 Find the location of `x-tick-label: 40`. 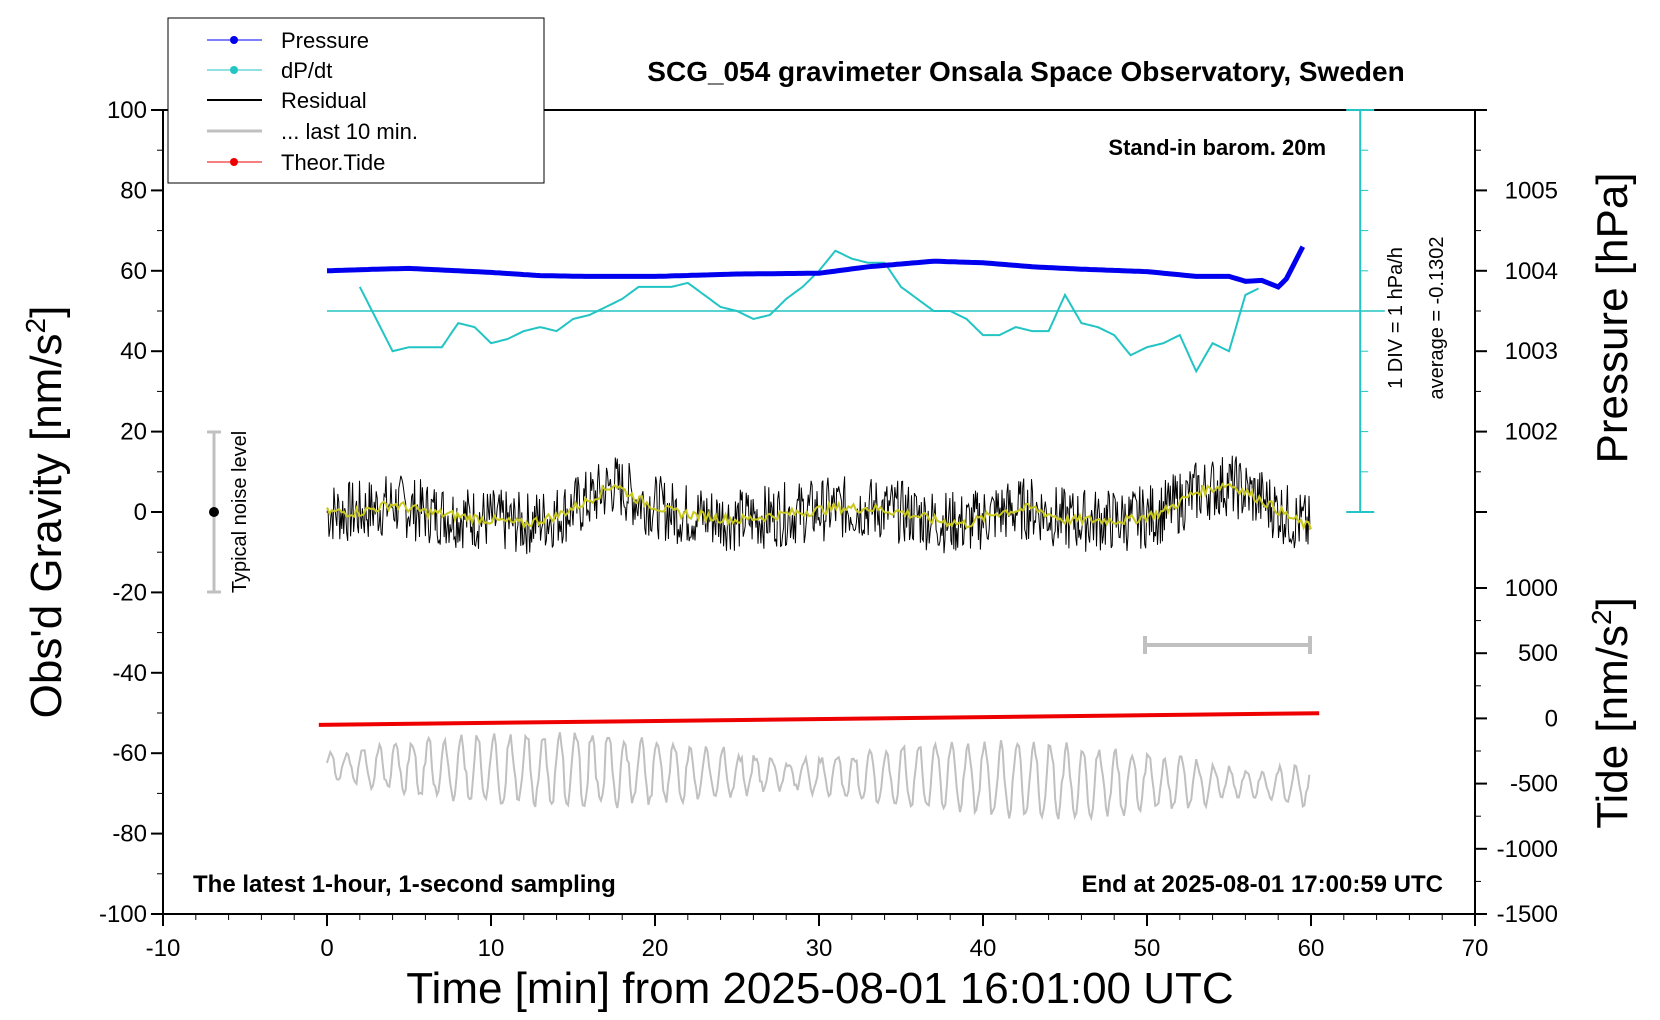

x-tick-label: 40 is located at coordinates (983, 948).